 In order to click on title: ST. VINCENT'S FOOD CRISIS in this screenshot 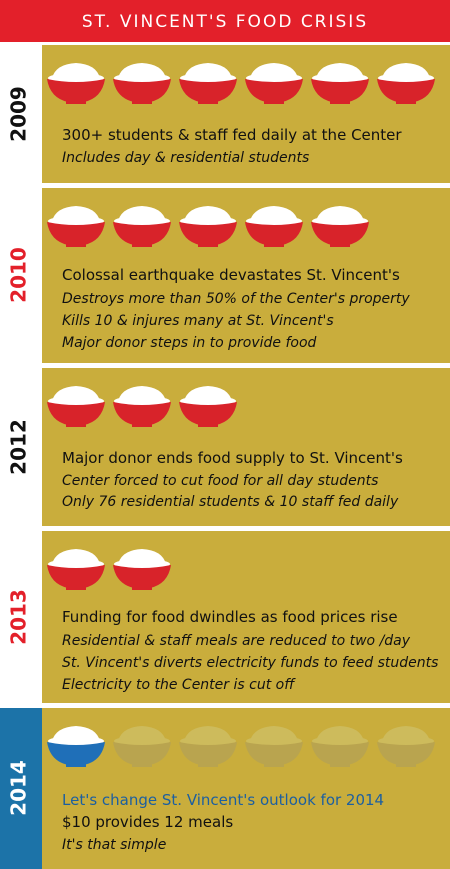, I will do `click(225, 22)`.